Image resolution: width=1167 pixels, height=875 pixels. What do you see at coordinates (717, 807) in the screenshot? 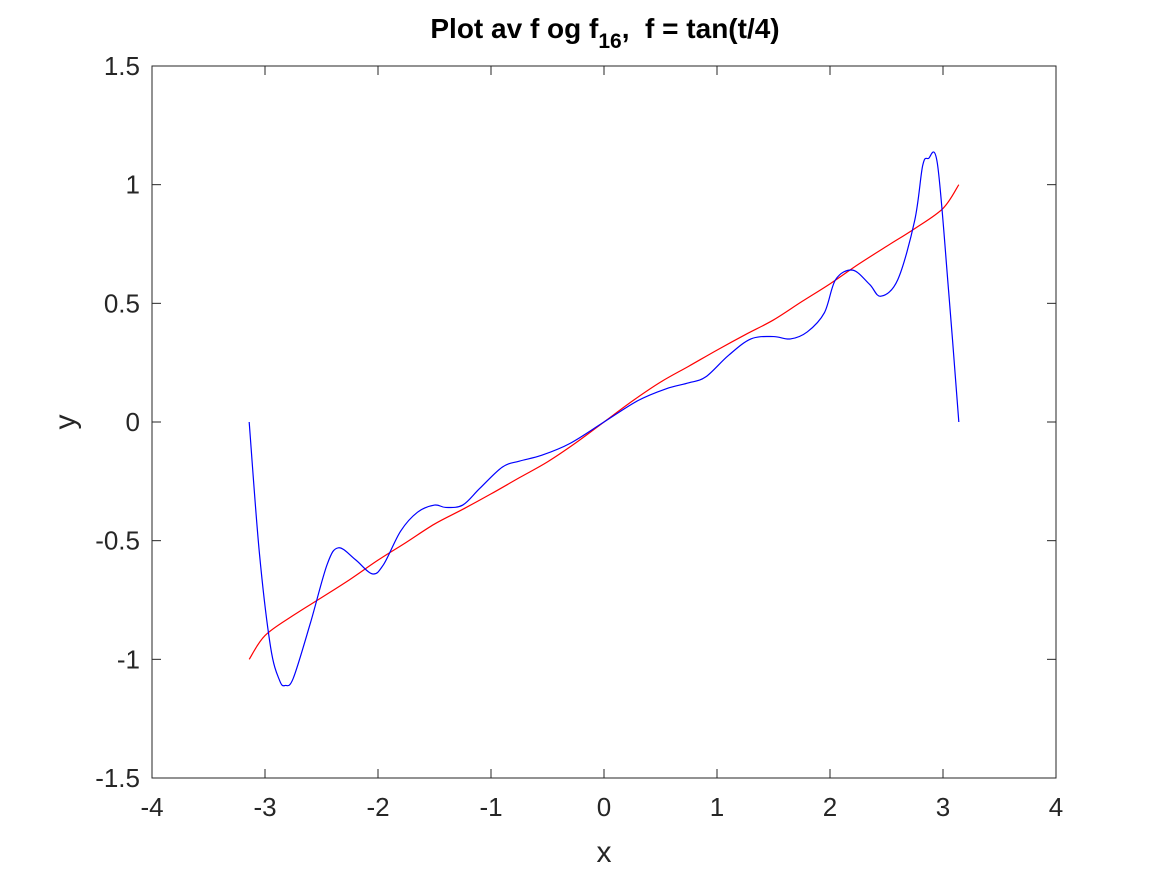
I see `x-tick-label: 1` at bounding box center [717, 807].